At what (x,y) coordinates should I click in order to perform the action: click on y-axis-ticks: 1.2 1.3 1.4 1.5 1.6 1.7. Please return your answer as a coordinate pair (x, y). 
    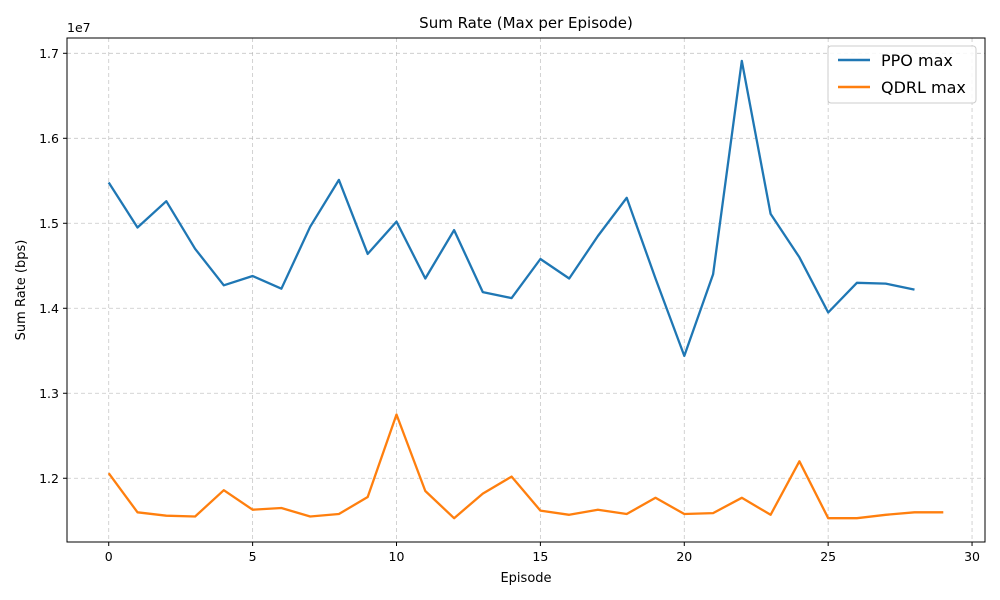
    Looking at the image, I should click on (53, 266).